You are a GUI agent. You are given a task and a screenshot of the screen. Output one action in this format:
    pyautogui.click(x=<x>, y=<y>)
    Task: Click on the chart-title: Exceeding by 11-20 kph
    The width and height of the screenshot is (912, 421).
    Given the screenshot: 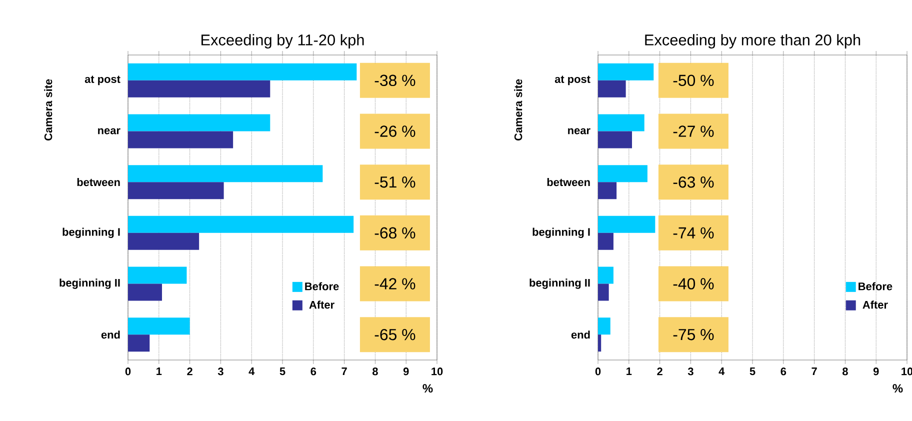 What is the action you would take?
    pyautogui.click(x=283, y=41)
    